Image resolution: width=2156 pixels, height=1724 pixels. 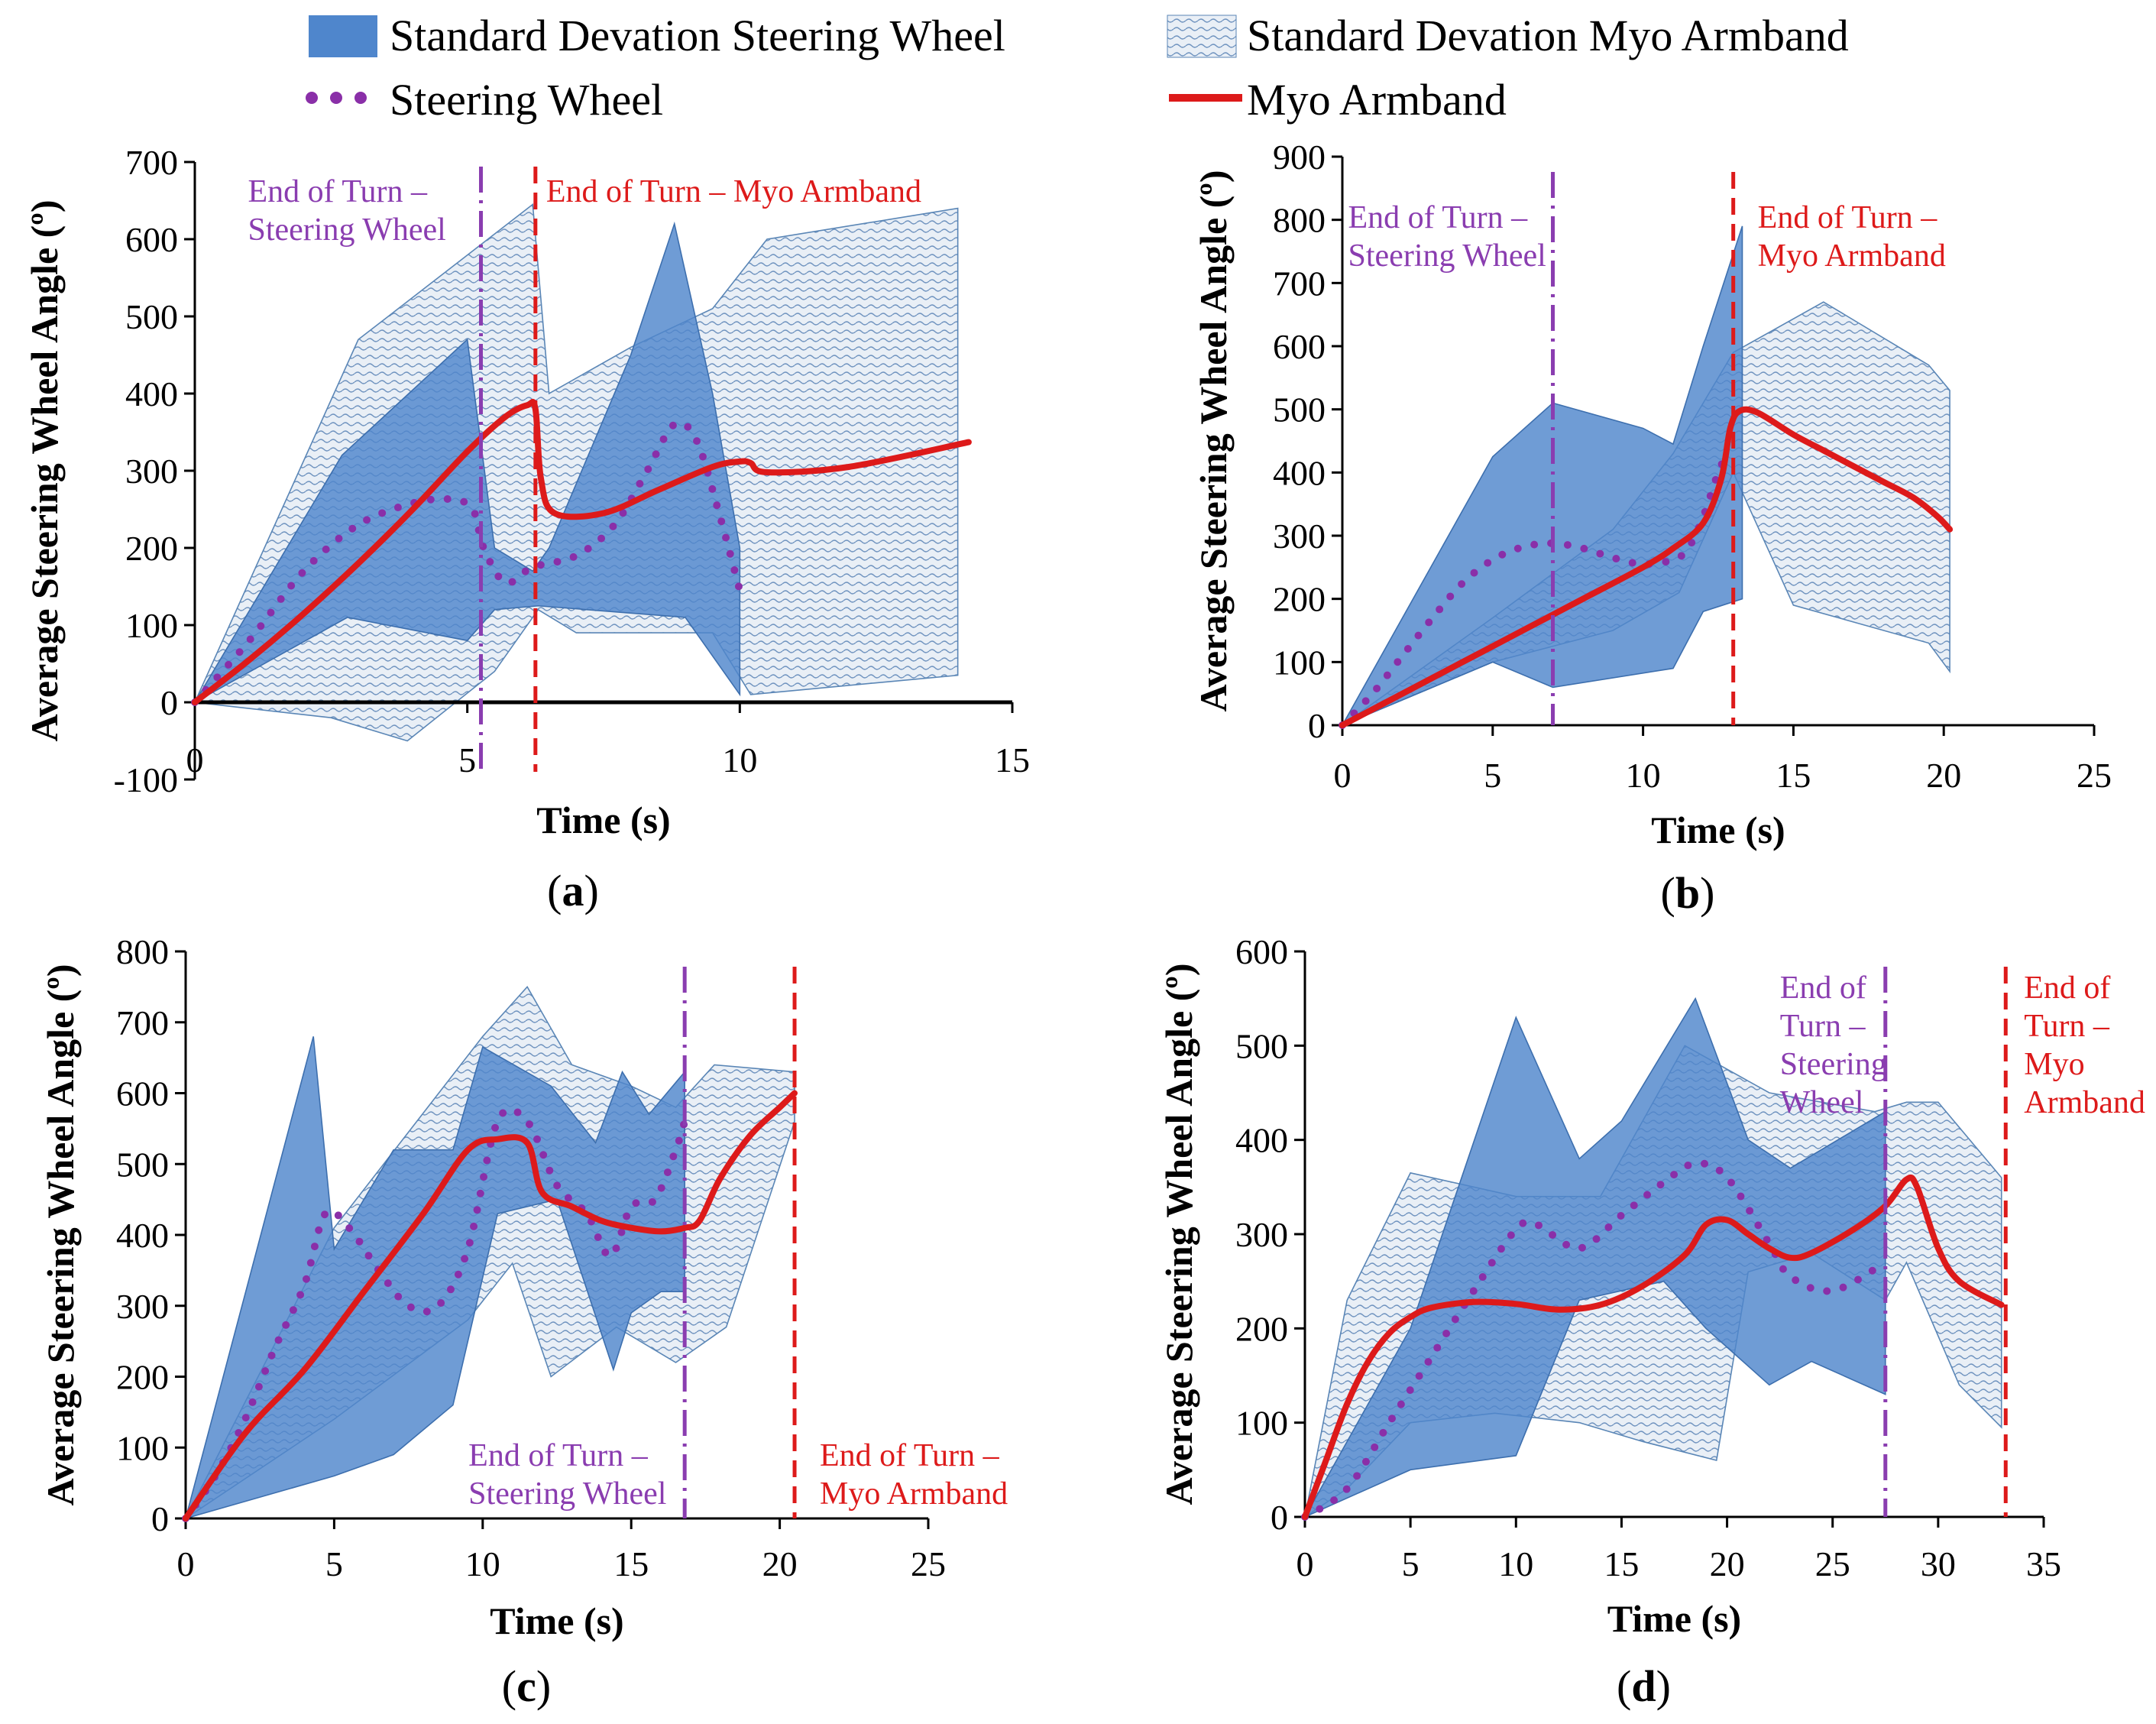 What do you see at coordinates (143, 1235) in the screenshot?
I see `panel-c-y-tick-label: 400` at bounding box center [143, 1235].